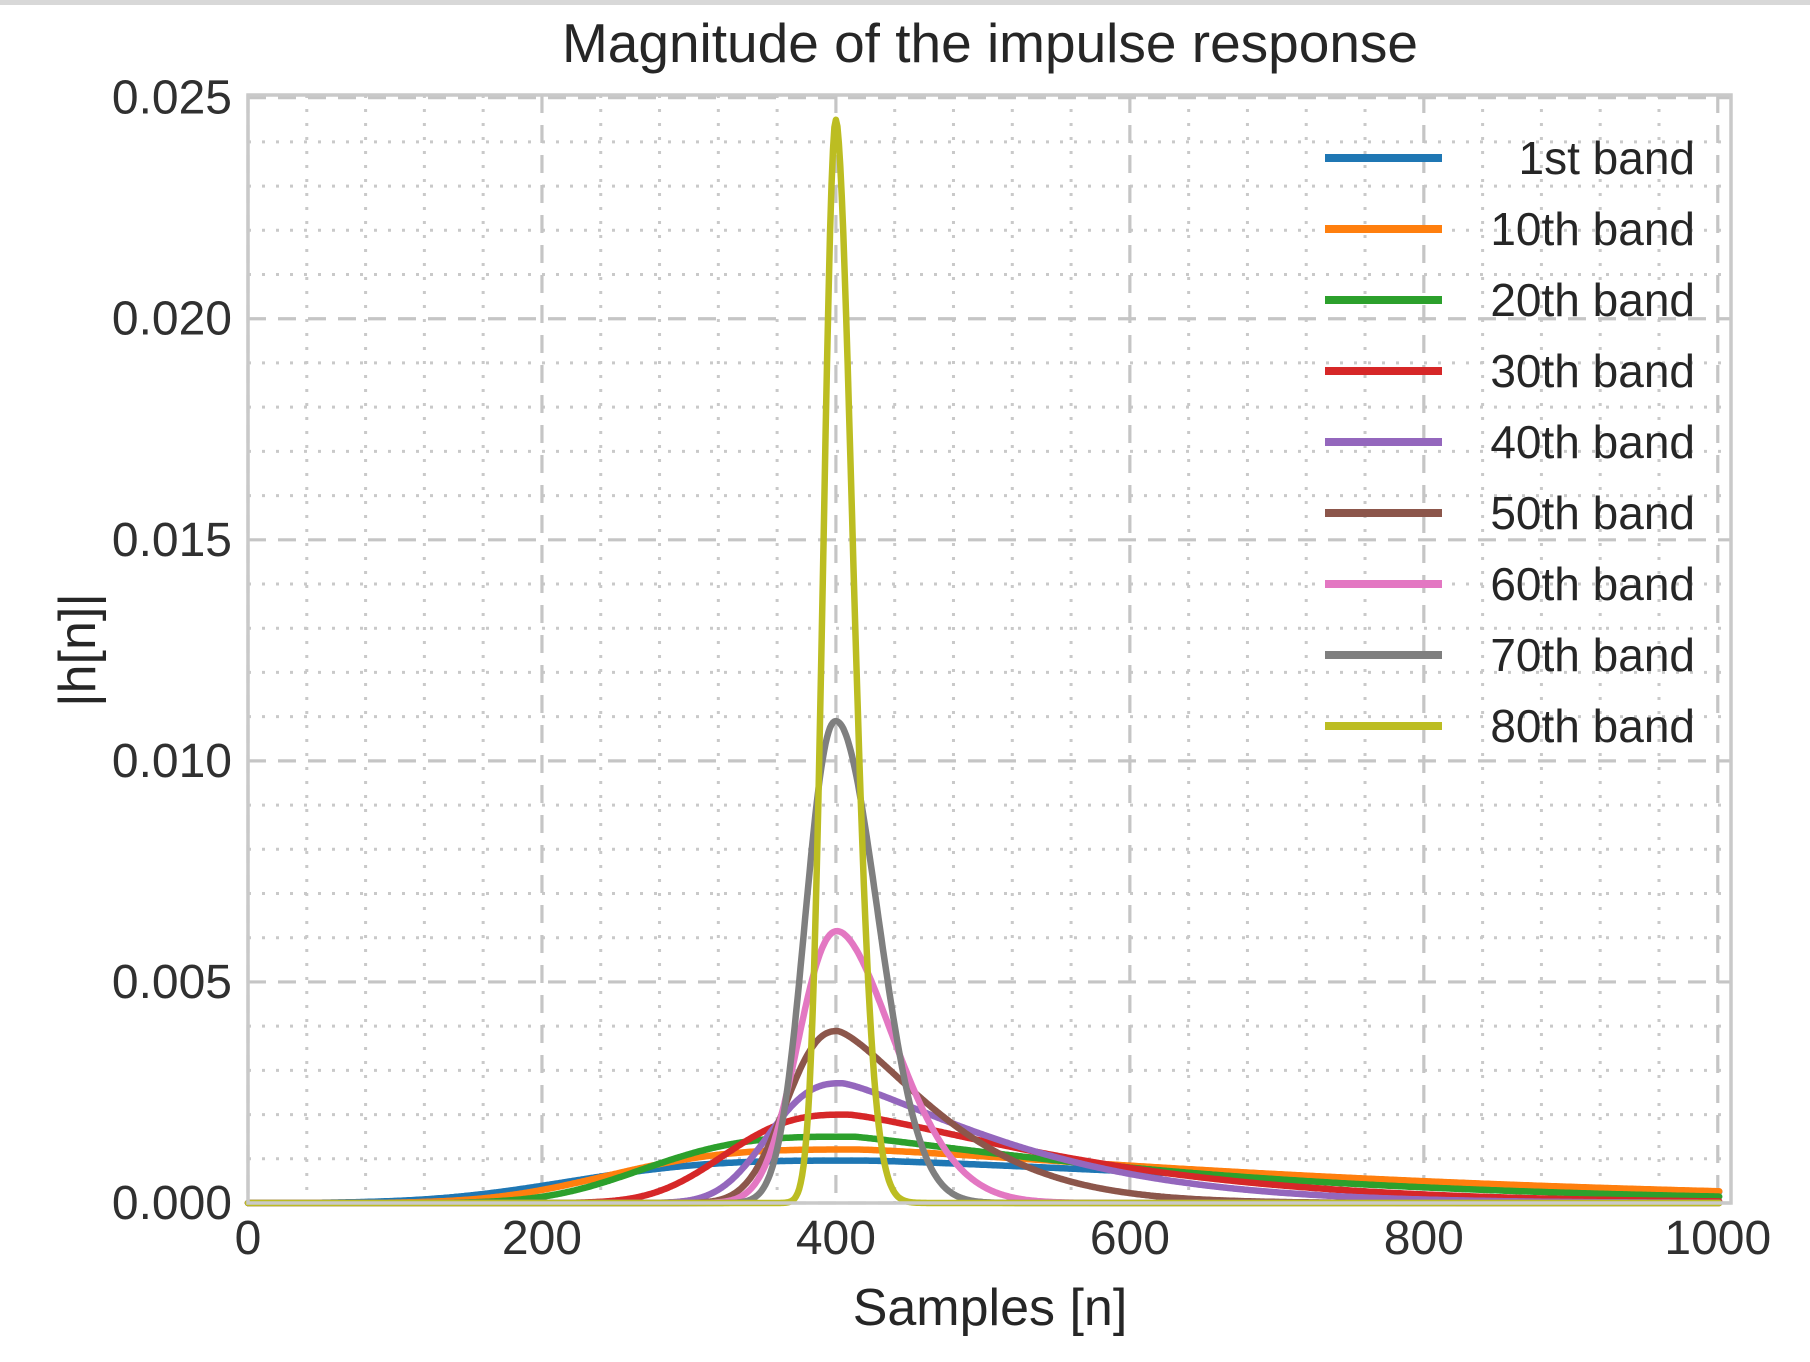 The image size is (1810, 1362). What do you see at coordinates (1592, 300) in the screenshot?
I see `legend-label: 20th band` at bounding box center [1592, 300].